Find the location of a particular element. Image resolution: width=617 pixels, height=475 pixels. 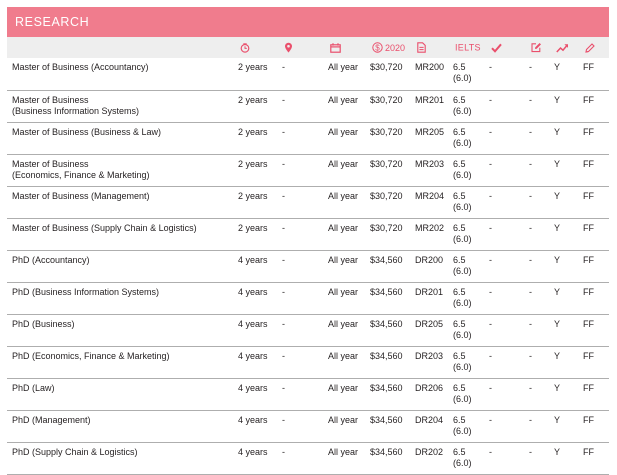

header-apply is located at coordinates (541, 47).